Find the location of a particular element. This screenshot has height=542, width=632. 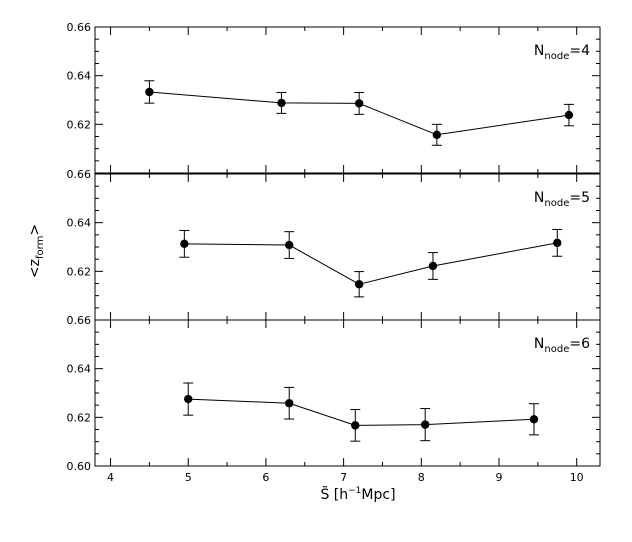

x-tick-label: 9 is located at coordinates (499, 477).